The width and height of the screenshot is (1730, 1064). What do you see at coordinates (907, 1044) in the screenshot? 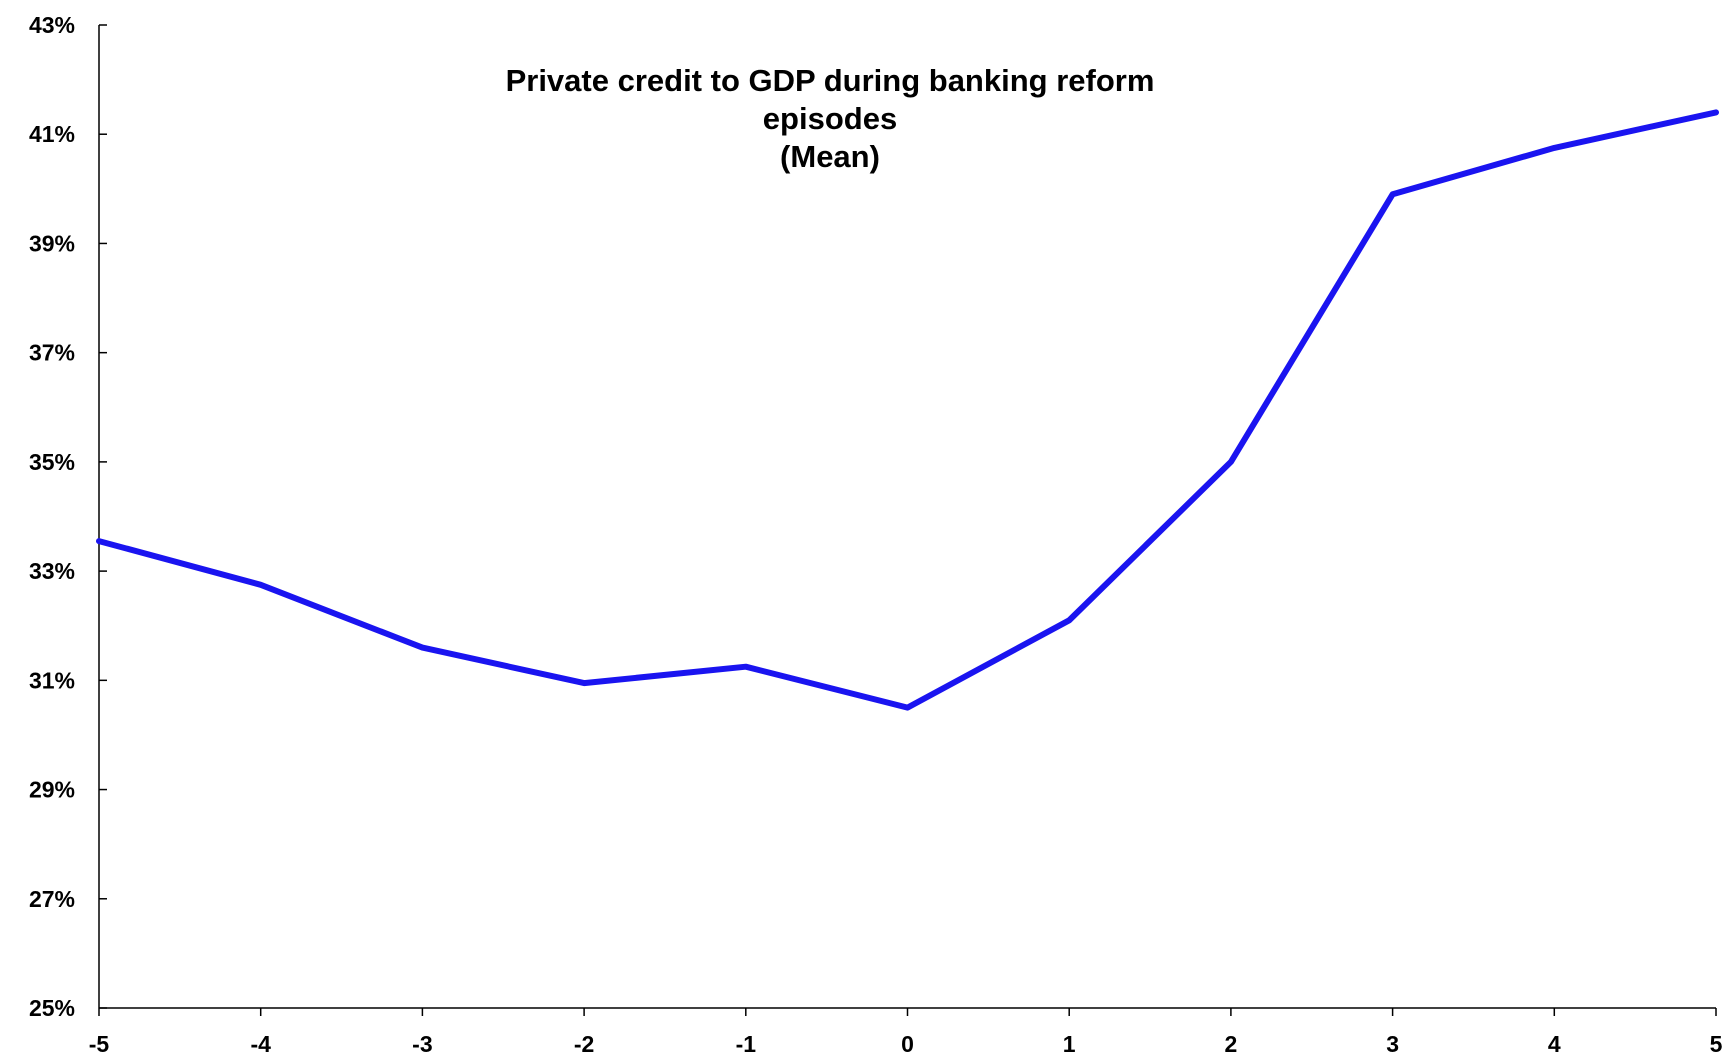
I see `x-tick-label: 0` at bounding box center [907, 1044].